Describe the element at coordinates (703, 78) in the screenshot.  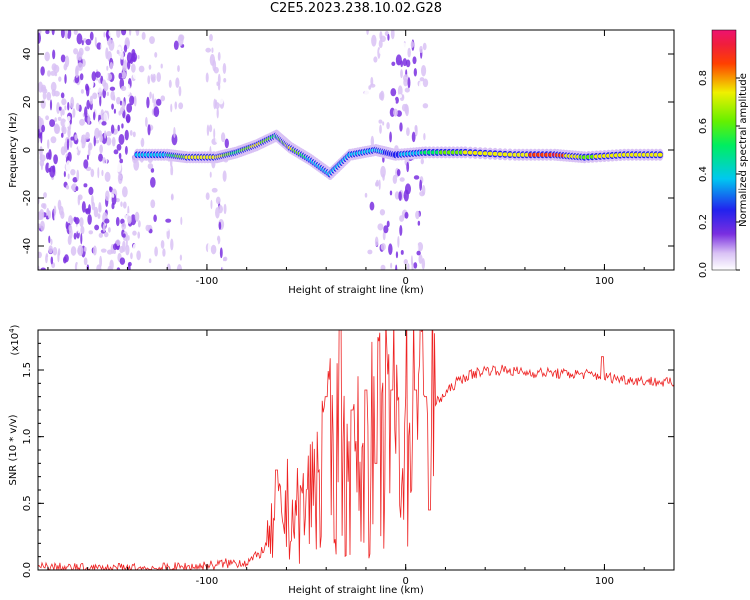
I see `colorbar-tick-label: 0.8` at that location.